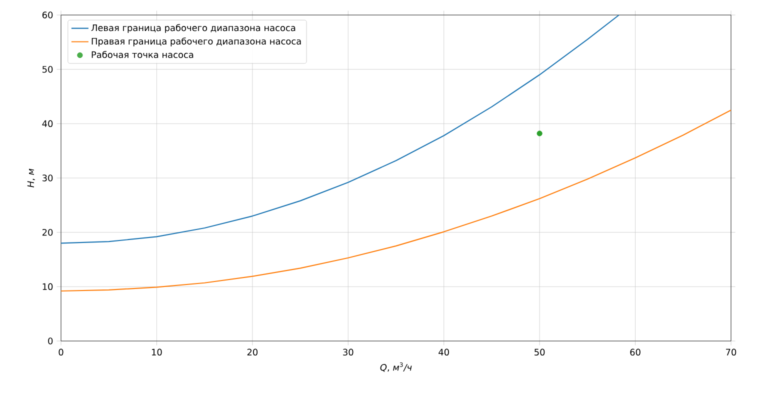 Image resolution: width=757 pixels, height=397 pixels. What do you see at coordinates (443, 352) in the screenshot?
I see `x-tick-label: 40` at bounding box center [443, 352].